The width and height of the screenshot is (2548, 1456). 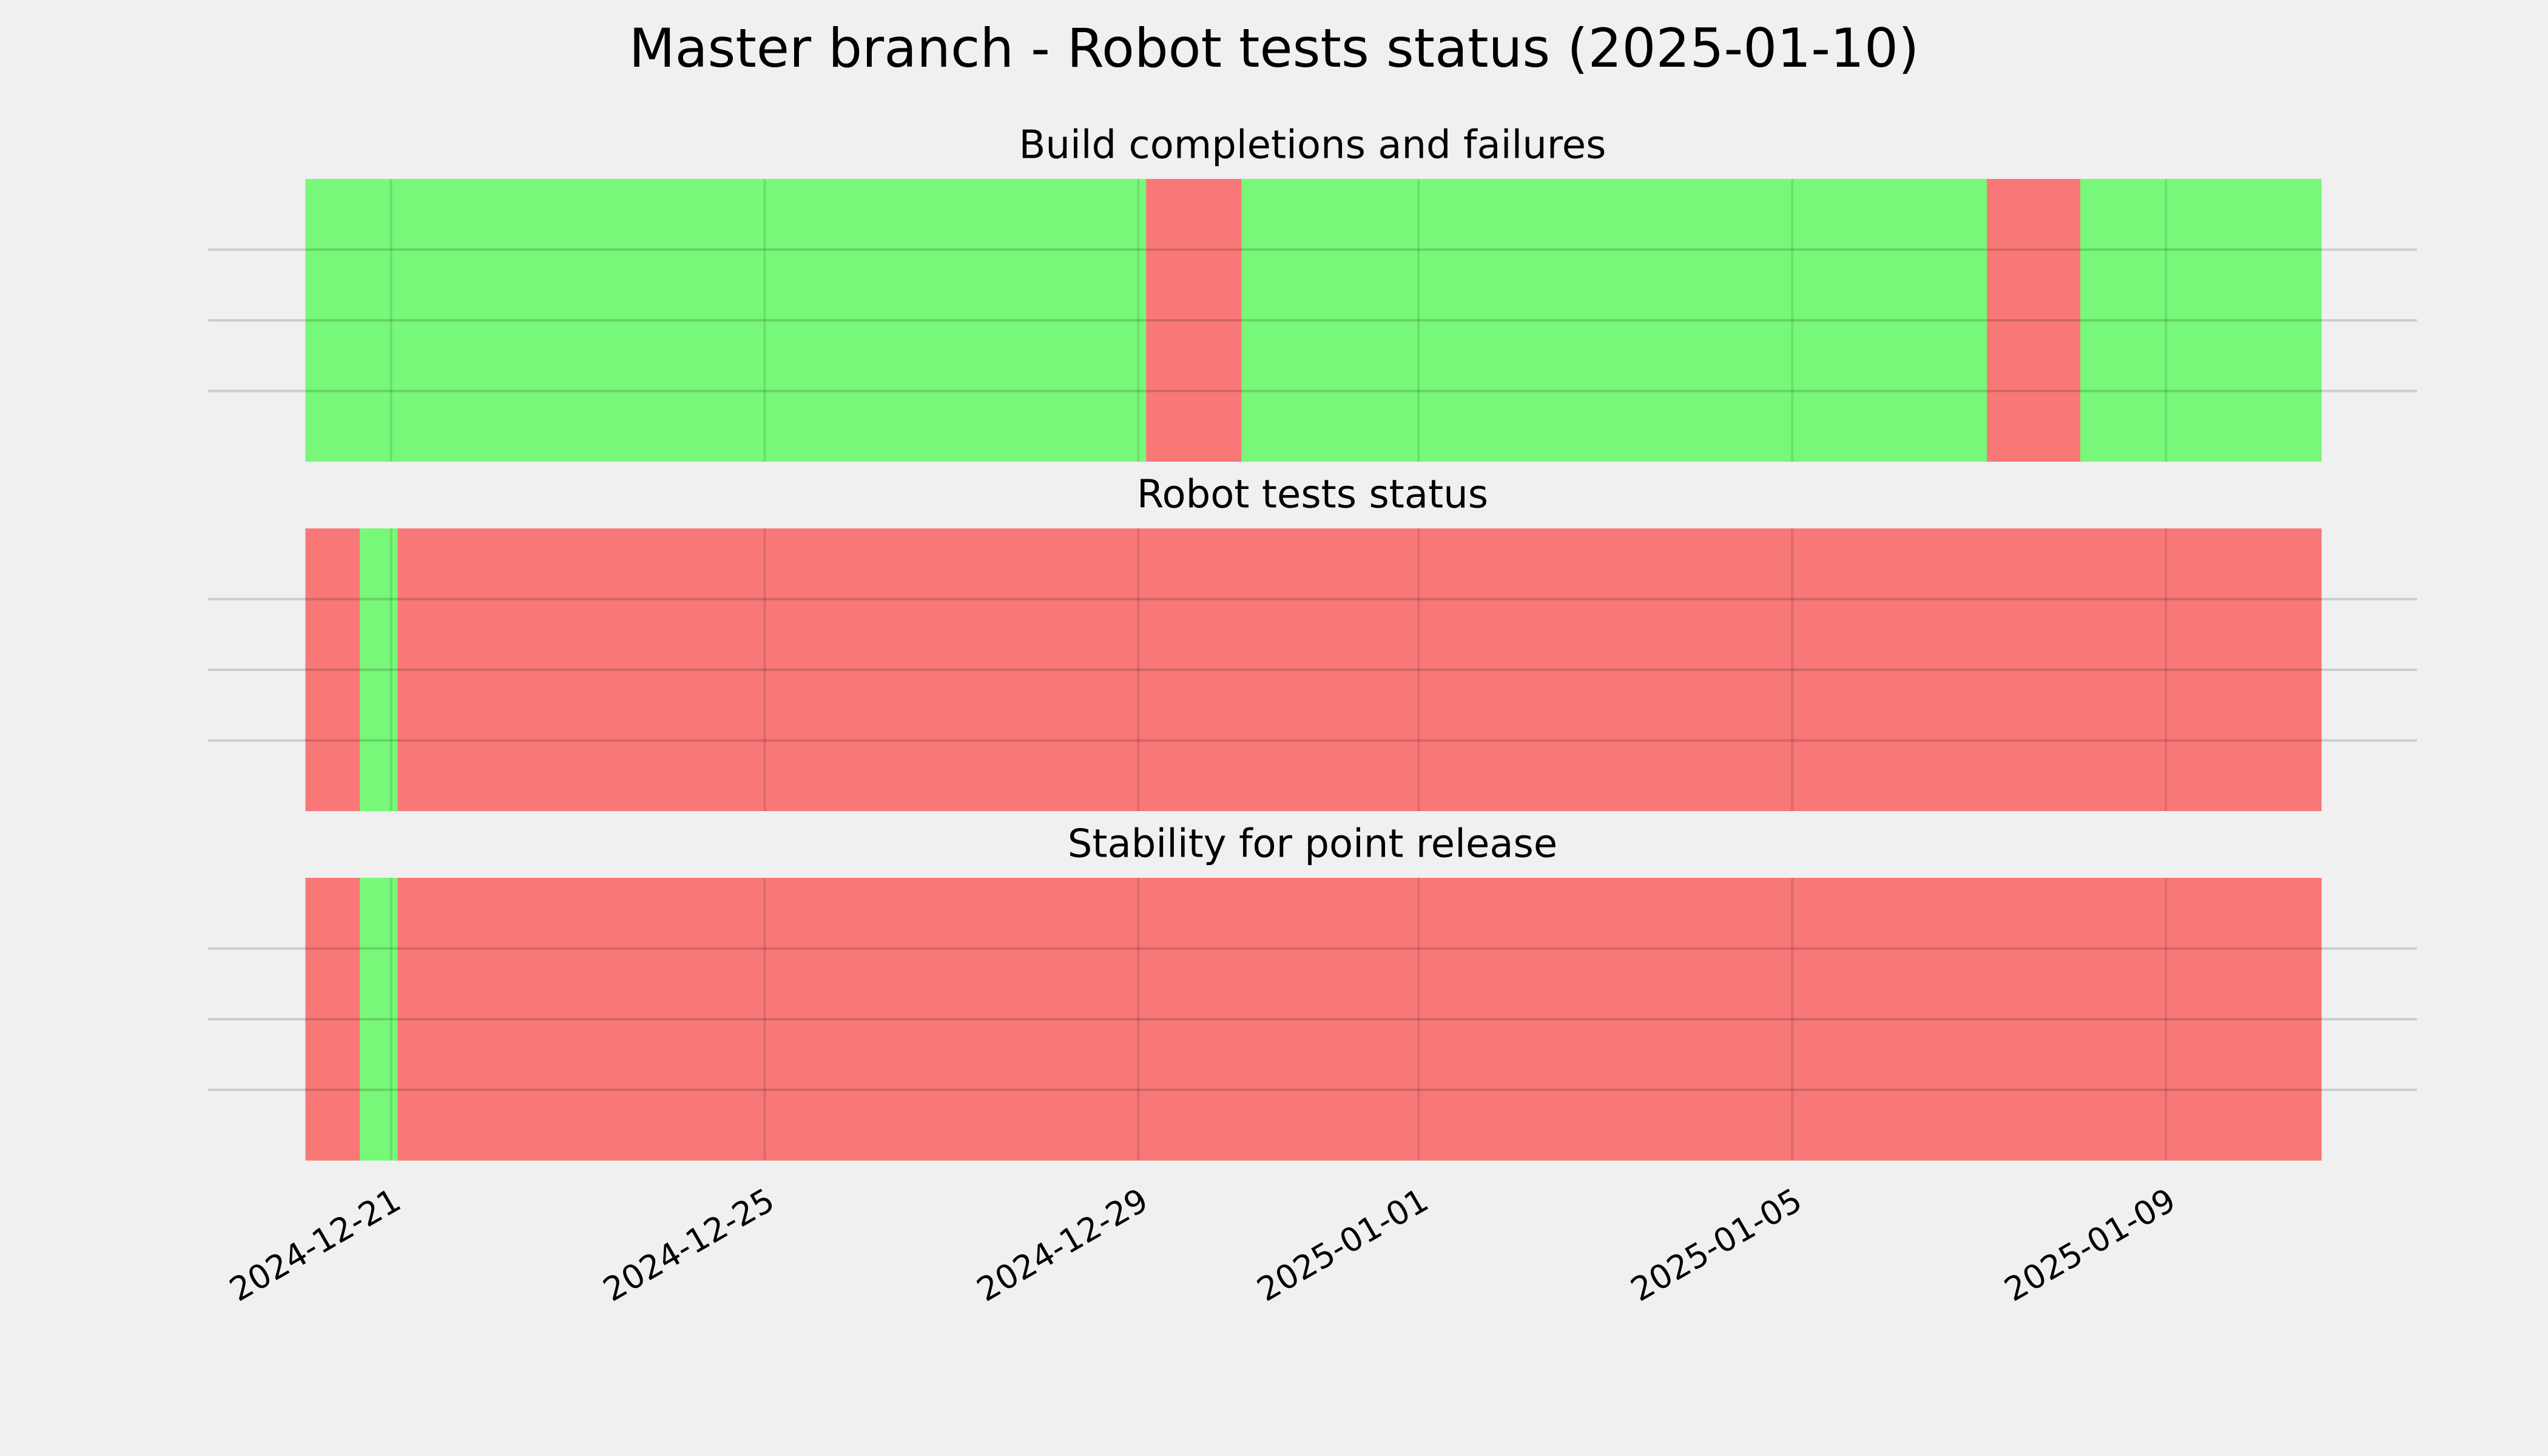 What do you see at coordinates (1313, 844) in the screenshot?
I see `panel-title: Stability for point release` at bounding box center [1313, 844].